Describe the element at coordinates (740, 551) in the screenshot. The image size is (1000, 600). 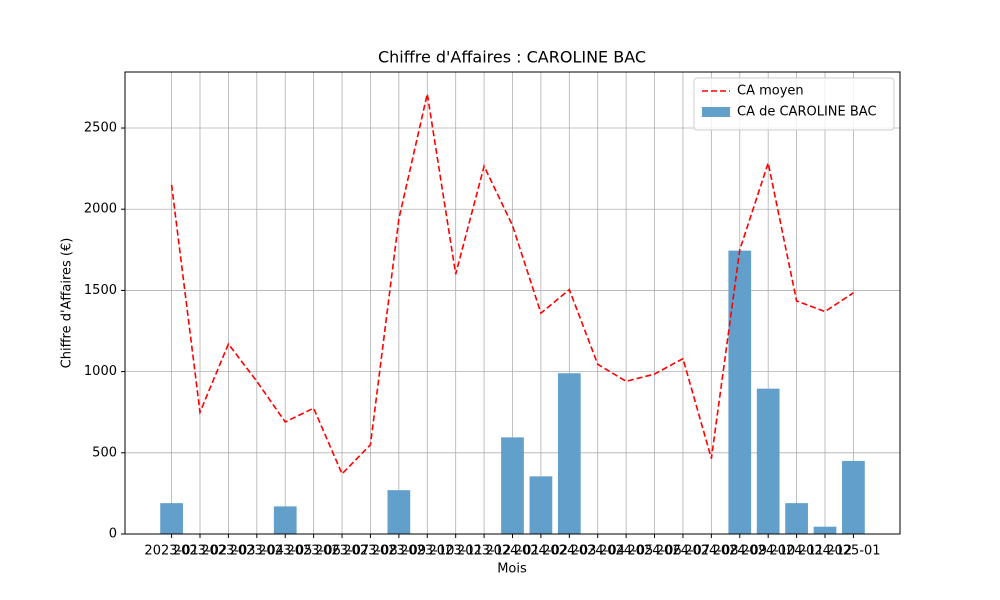
I see `x-tick-label: 2024-09` at that location.